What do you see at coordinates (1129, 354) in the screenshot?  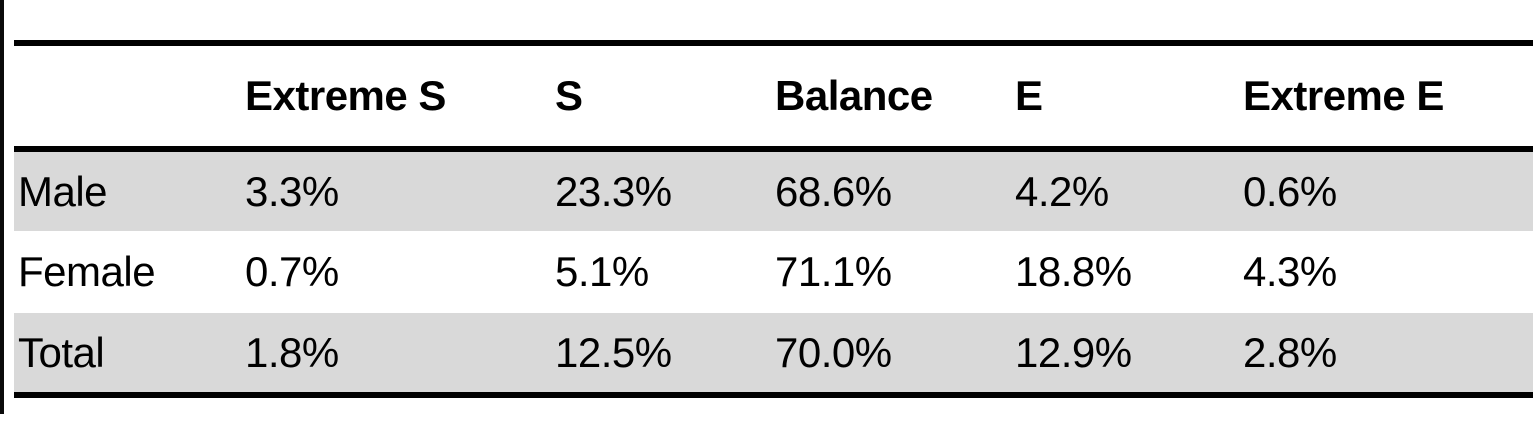 I see `table-cell: 12.9%` at bounding box center [1129, 354].